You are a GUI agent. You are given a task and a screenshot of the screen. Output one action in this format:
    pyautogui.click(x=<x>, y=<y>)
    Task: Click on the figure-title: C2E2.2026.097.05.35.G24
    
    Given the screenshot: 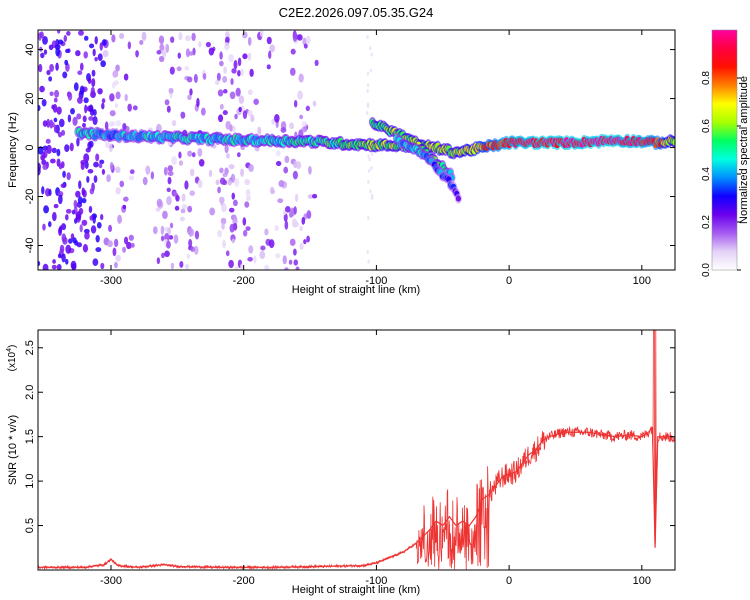 What is the action you would take?
    pyautogui.click(x=356, y=12)
    